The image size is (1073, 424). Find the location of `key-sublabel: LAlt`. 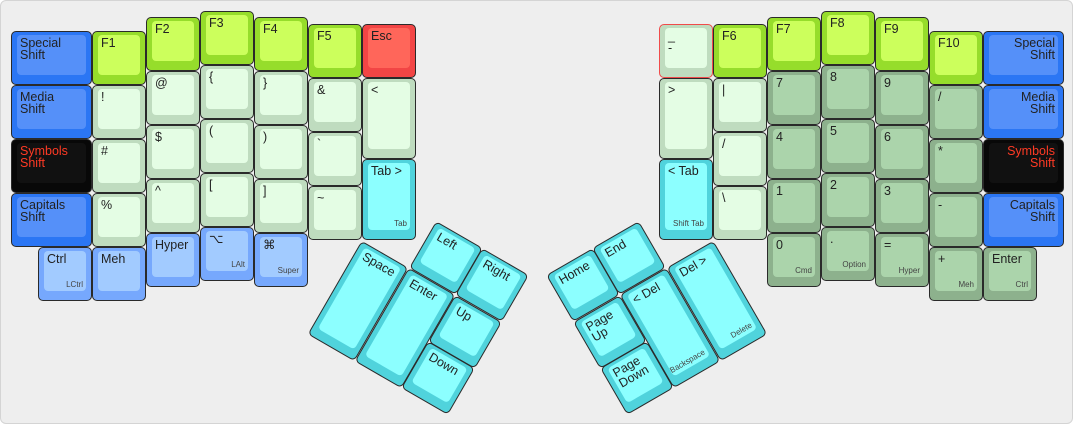

key-sublabel: LAlt is located at coordinates (238, 264).